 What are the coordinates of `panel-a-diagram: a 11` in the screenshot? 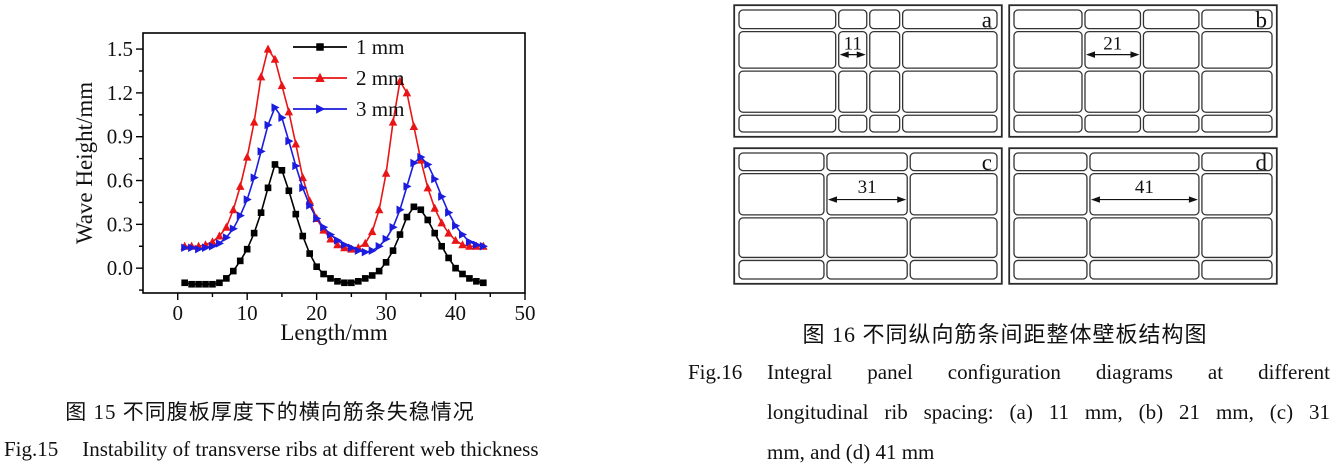 It's located at (868, 71).